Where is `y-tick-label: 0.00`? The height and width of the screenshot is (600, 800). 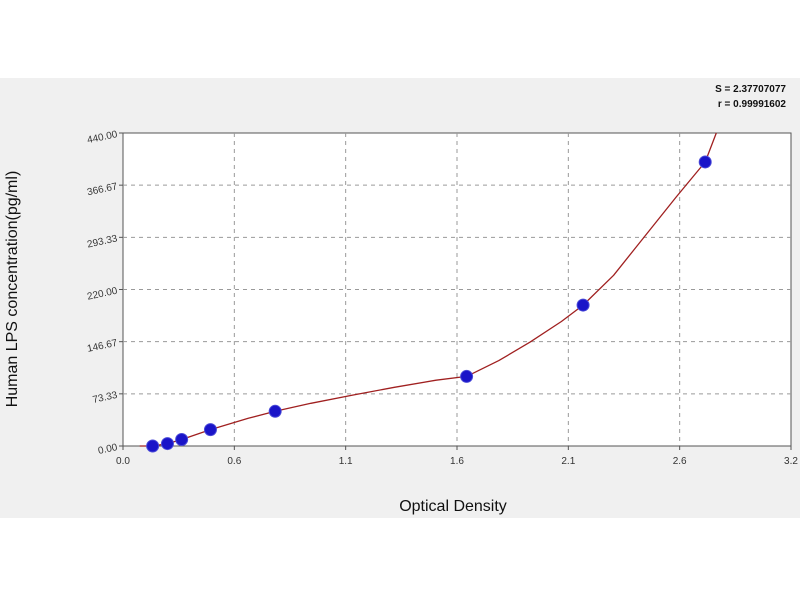
y-tick-label: 0.00 is located at coordinates (108, 449).